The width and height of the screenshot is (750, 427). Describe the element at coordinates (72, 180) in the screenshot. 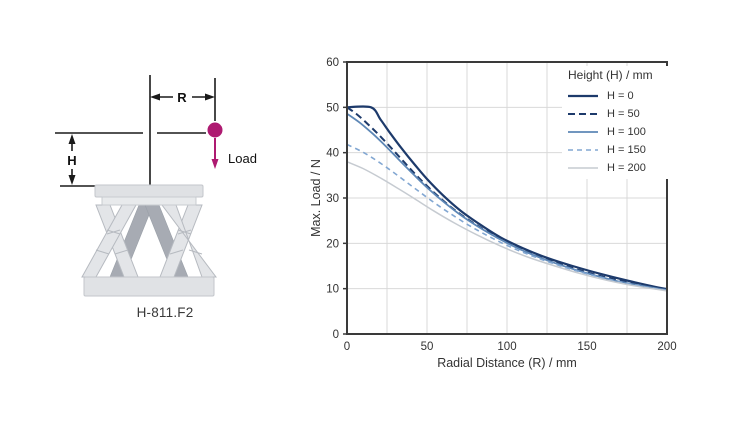

I see `h-arrow-down` at that location.